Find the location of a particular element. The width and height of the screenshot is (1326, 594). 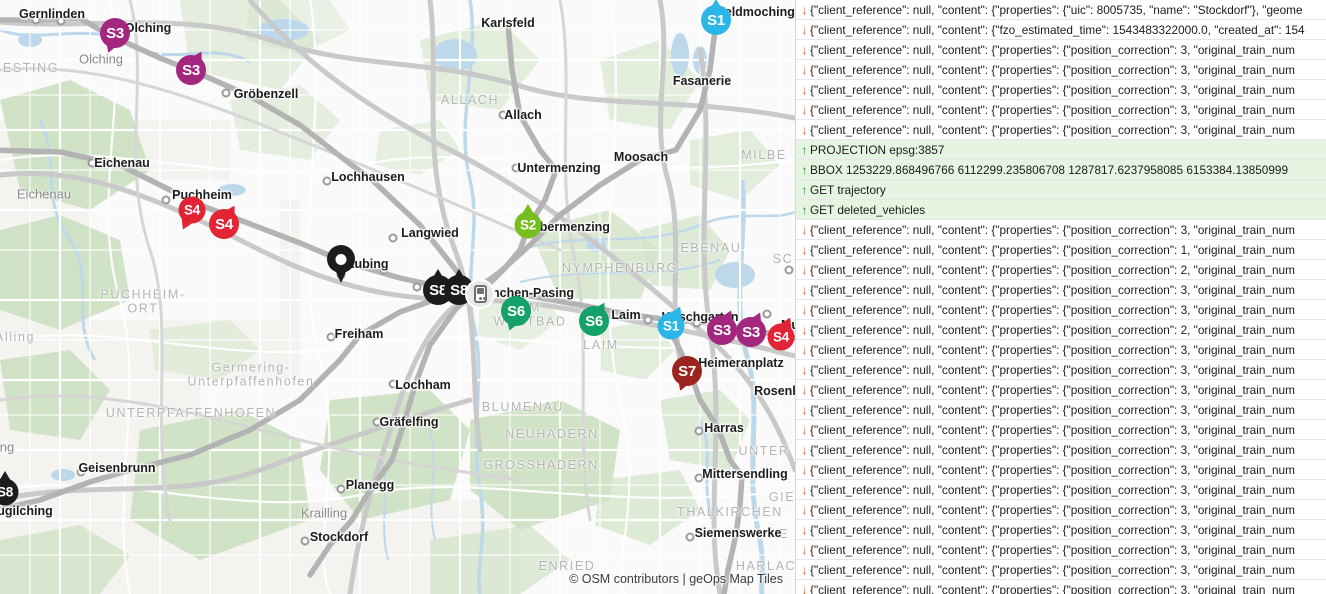

vehicle-line-label: S2 is located at coordinates (528, 225).